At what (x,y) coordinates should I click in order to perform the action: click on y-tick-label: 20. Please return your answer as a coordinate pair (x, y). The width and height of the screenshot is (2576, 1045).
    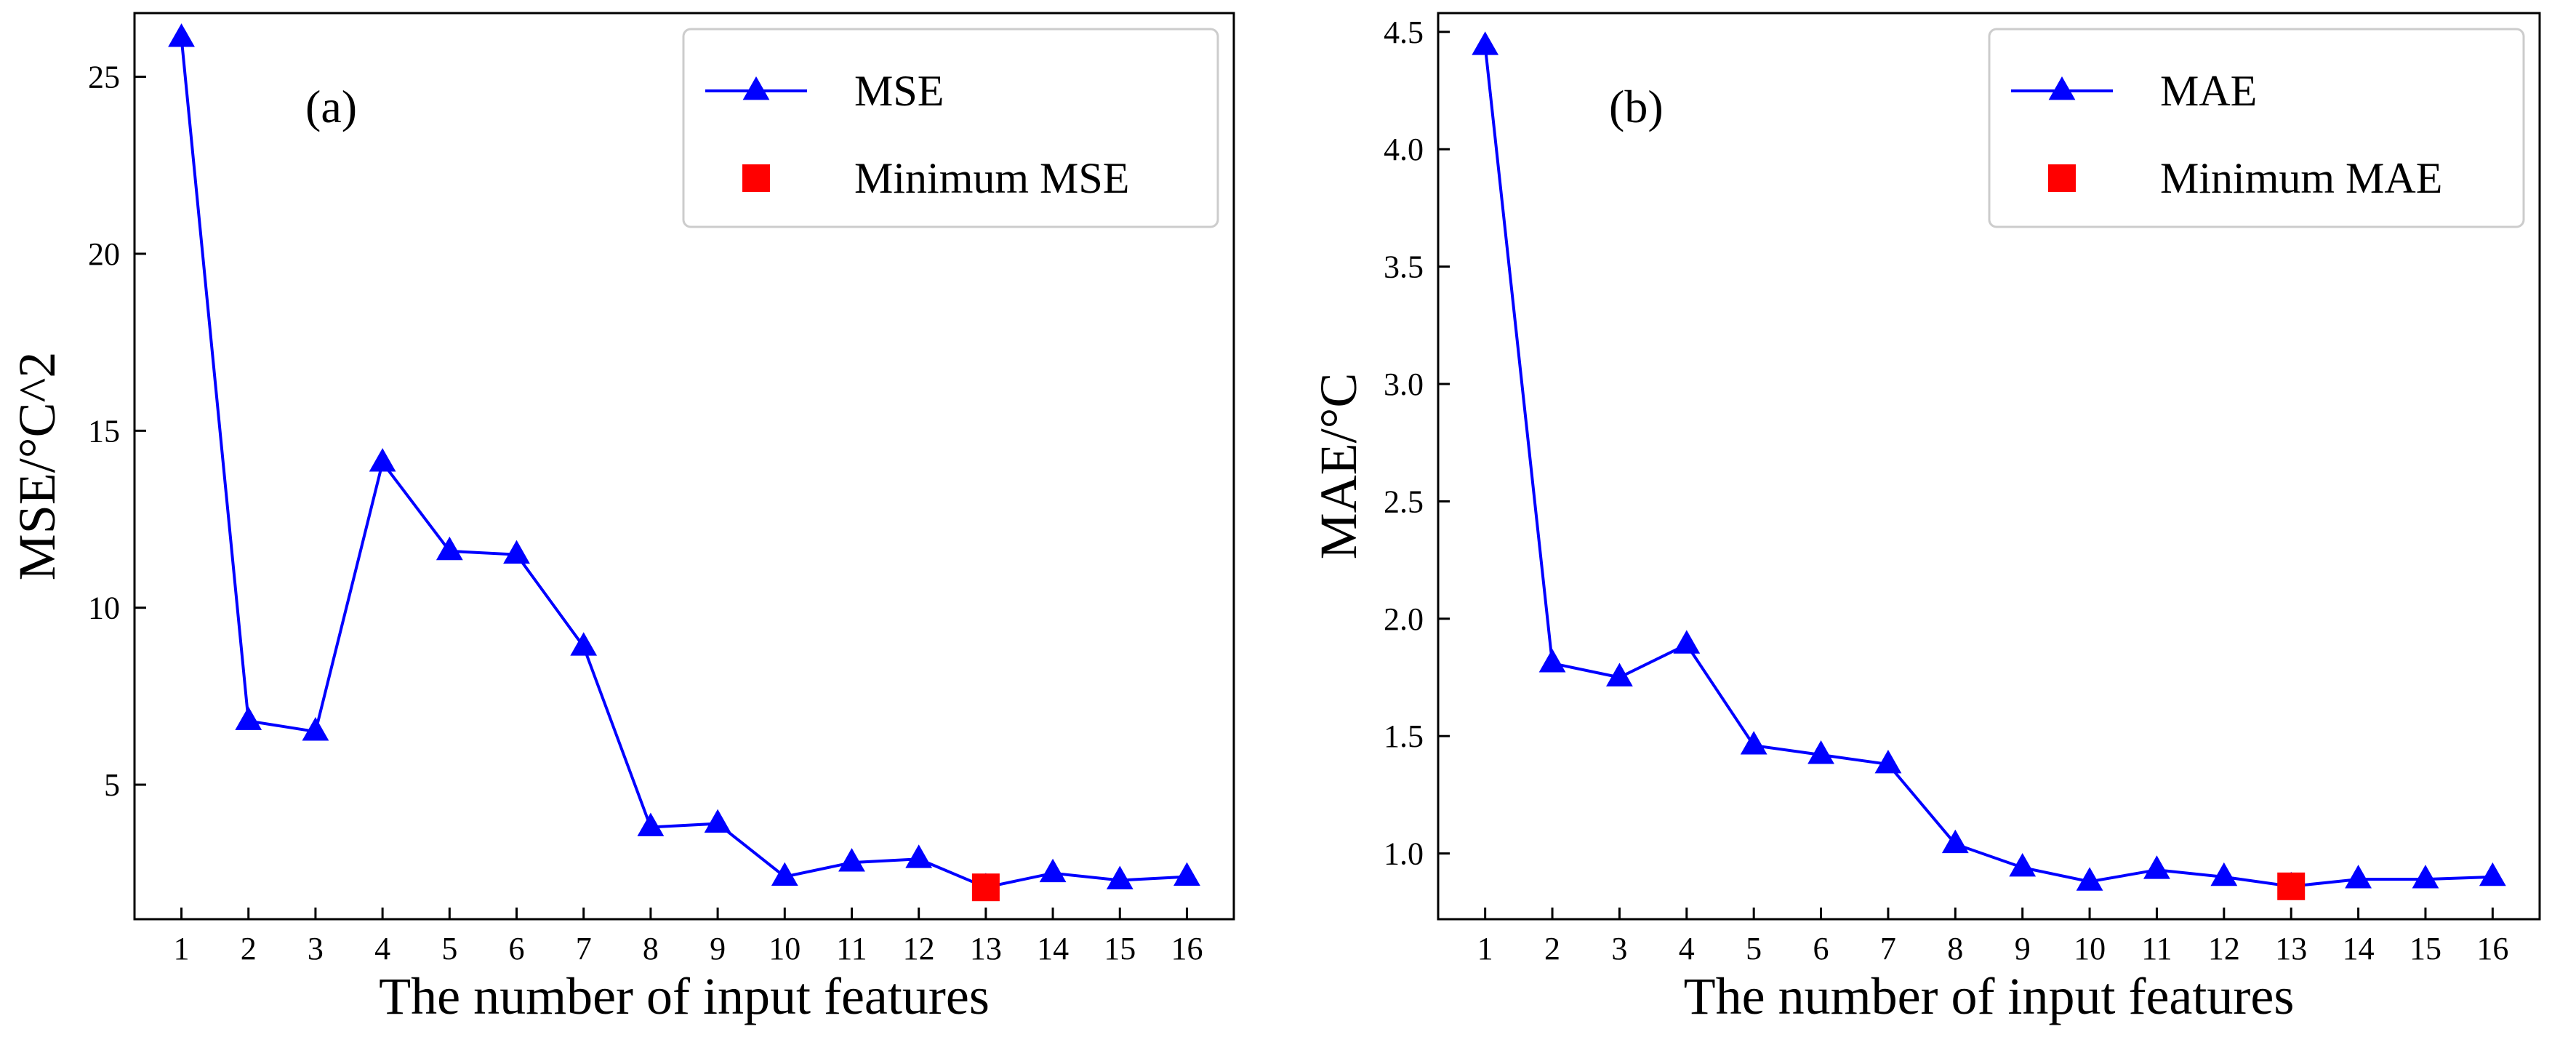
    Looking at the image, I should click on (104, 254).